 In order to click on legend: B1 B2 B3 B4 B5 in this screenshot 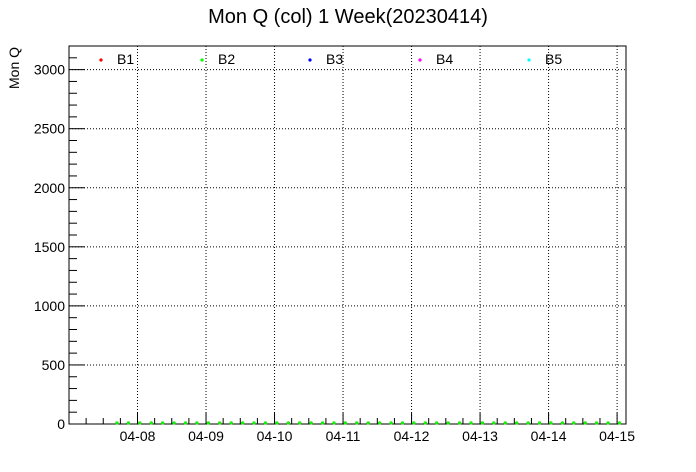, I will do `click(330, 59)`.